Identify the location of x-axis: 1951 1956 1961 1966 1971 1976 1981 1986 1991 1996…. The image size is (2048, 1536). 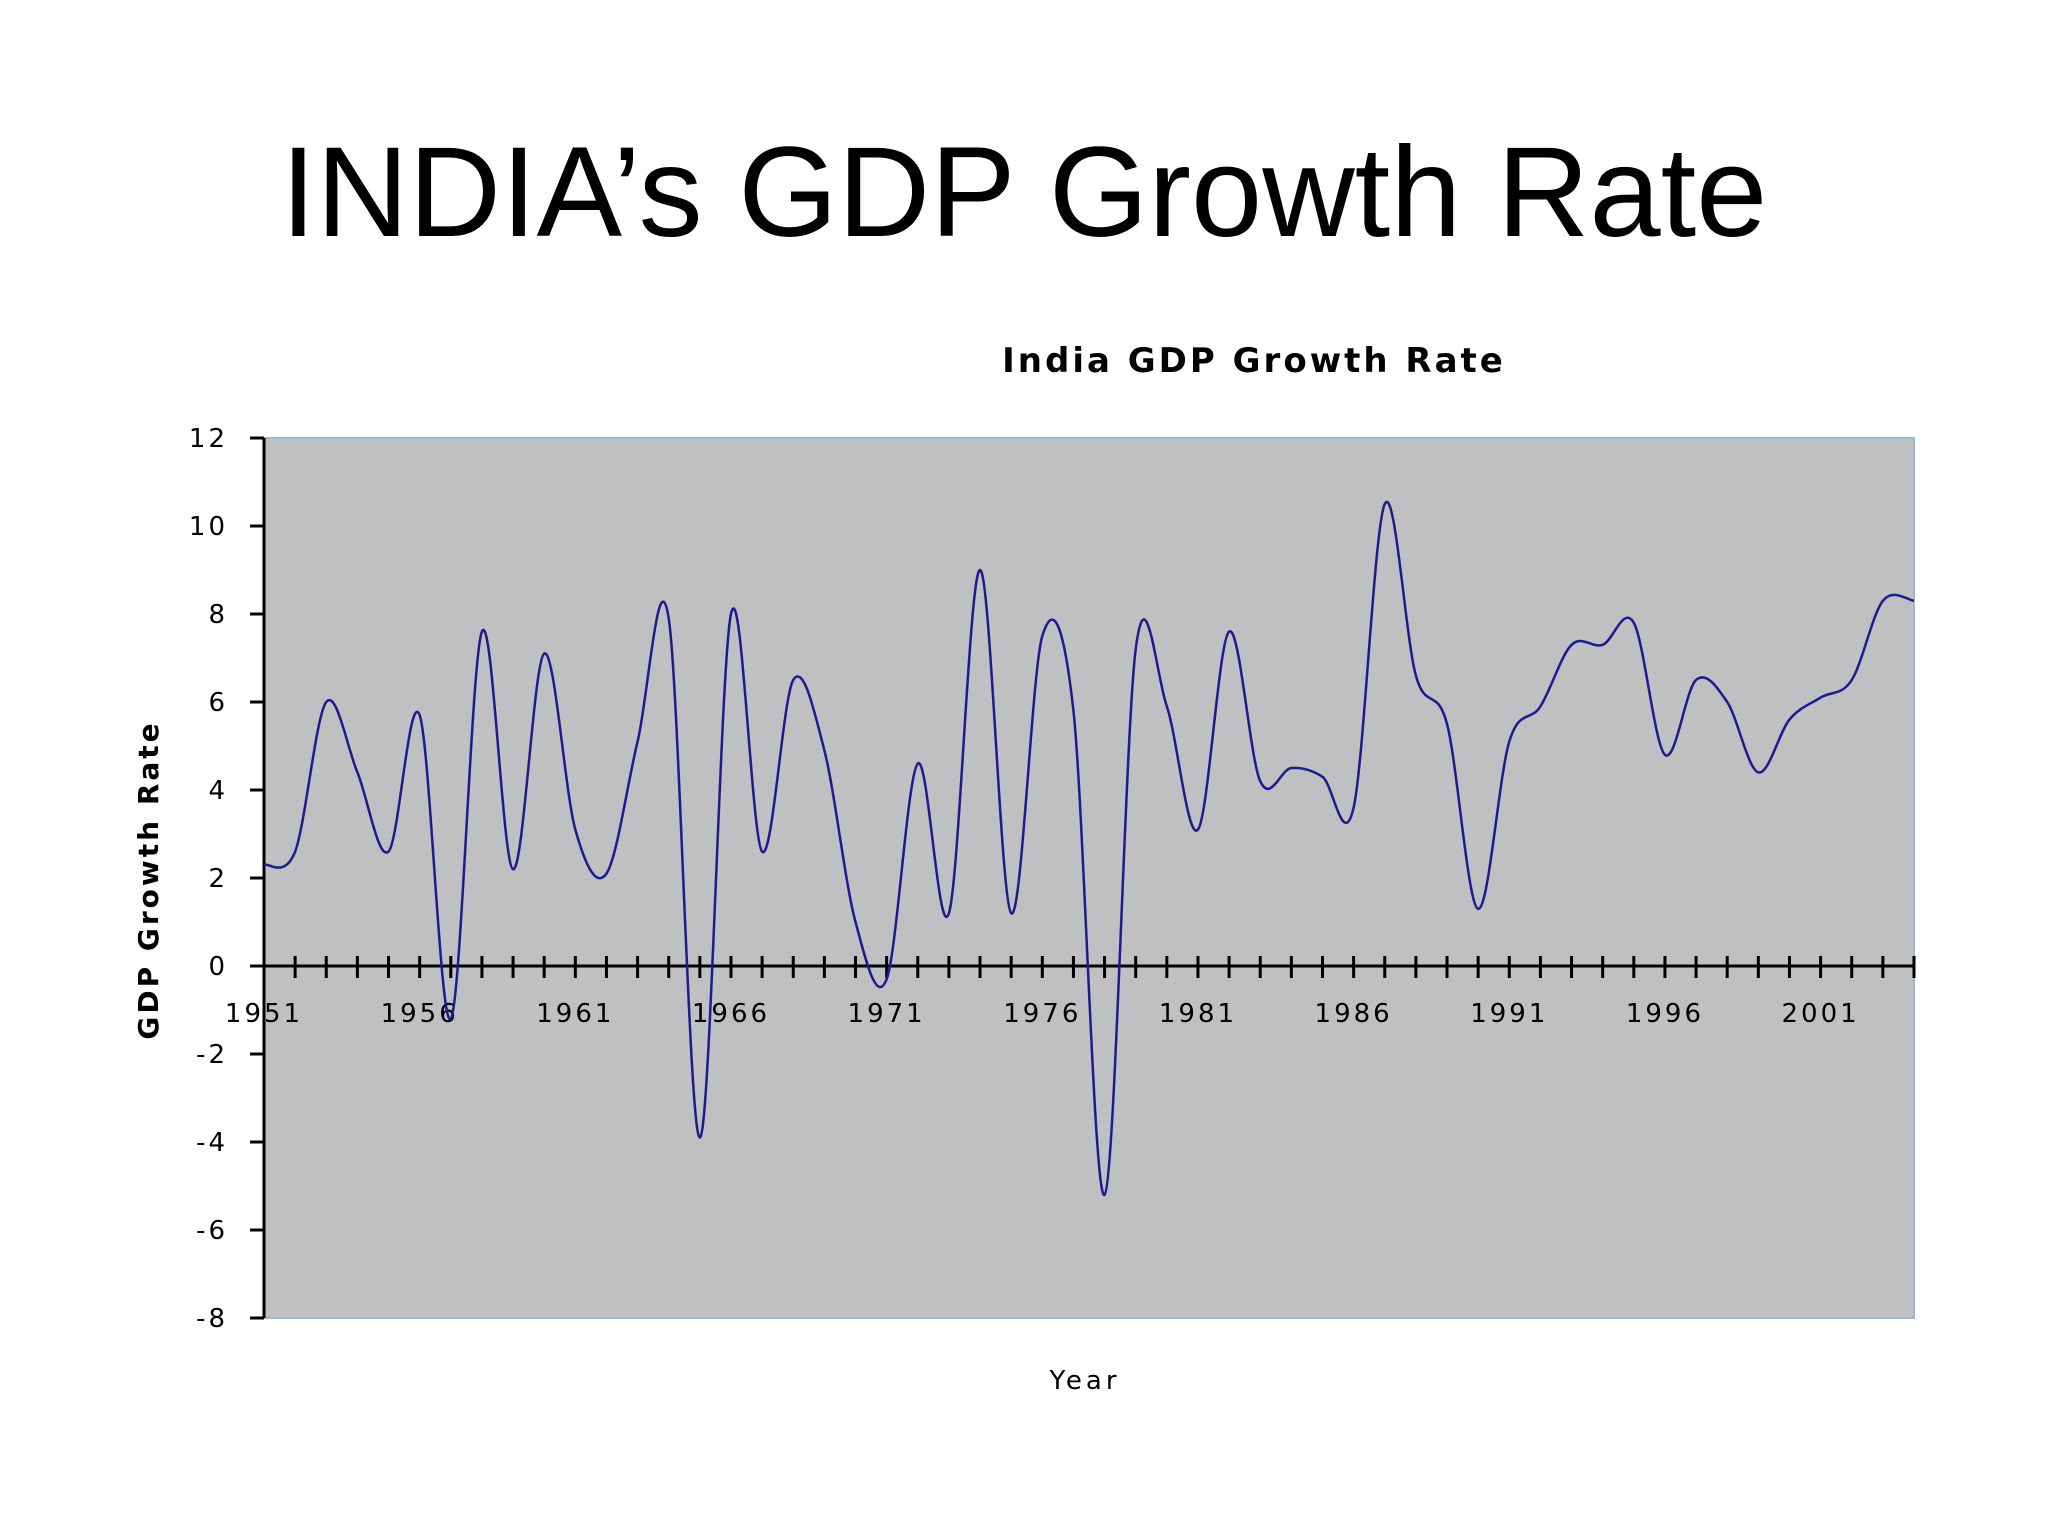
(1070, 992).